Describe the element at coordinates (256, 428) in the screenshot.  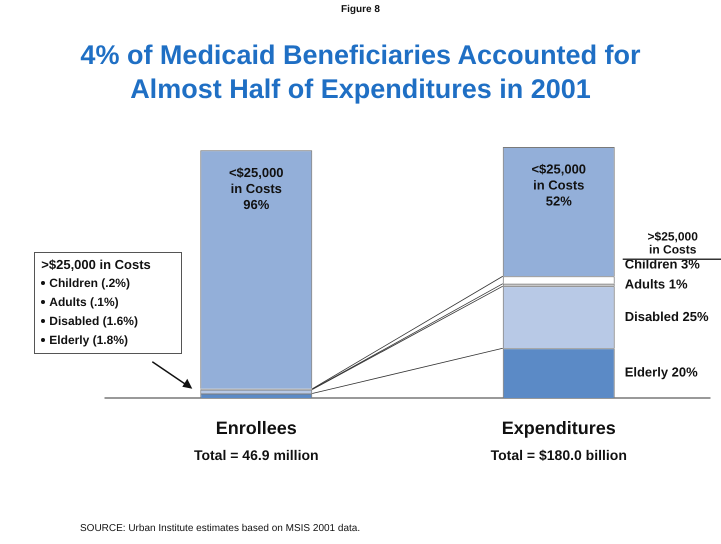
I see `x-tick-label: Enrollees` at that location.